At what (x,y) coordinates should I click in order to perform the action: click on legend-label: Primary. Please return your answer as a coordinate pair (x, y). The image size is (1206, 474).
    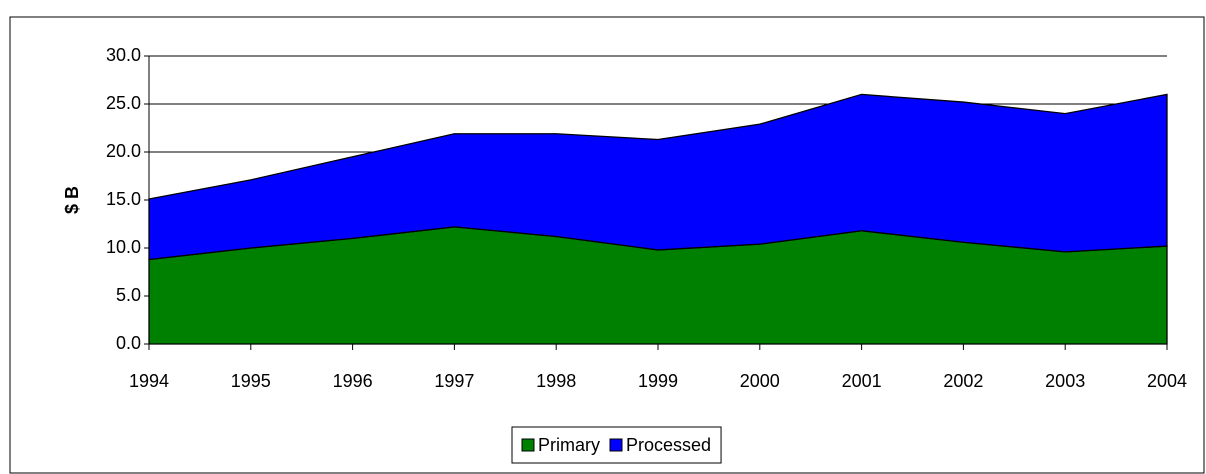
    Looking at the image, I should click on (569, 445).